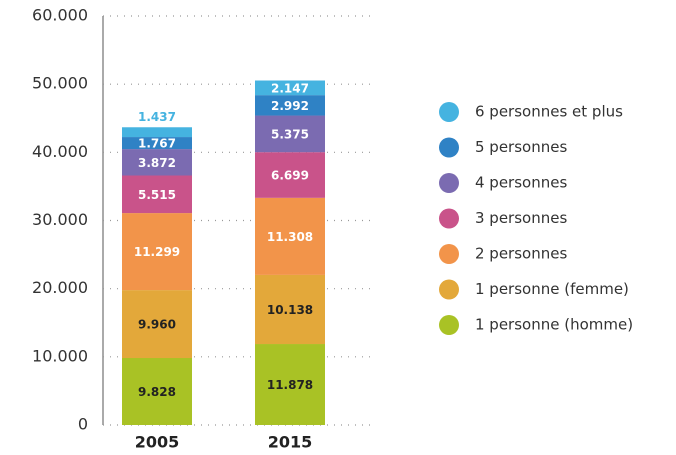  What do you see at coordinates (60, 287) in the screenshot?
I see `y-tick-label: 20.000` at bounding box center [60, 287].